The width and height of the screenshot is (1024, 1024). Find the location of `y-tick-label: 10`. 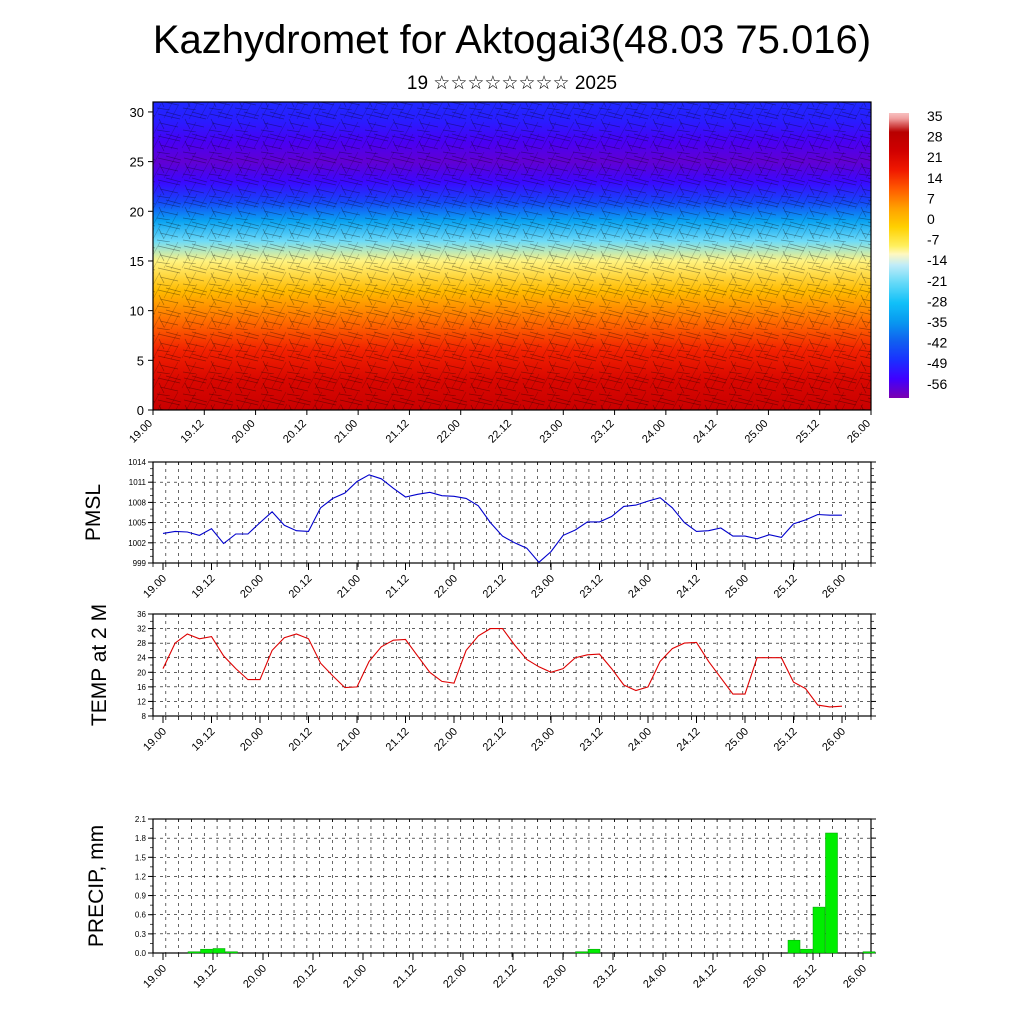

y-tick-label: 10 is located at coordinates (137, 311).